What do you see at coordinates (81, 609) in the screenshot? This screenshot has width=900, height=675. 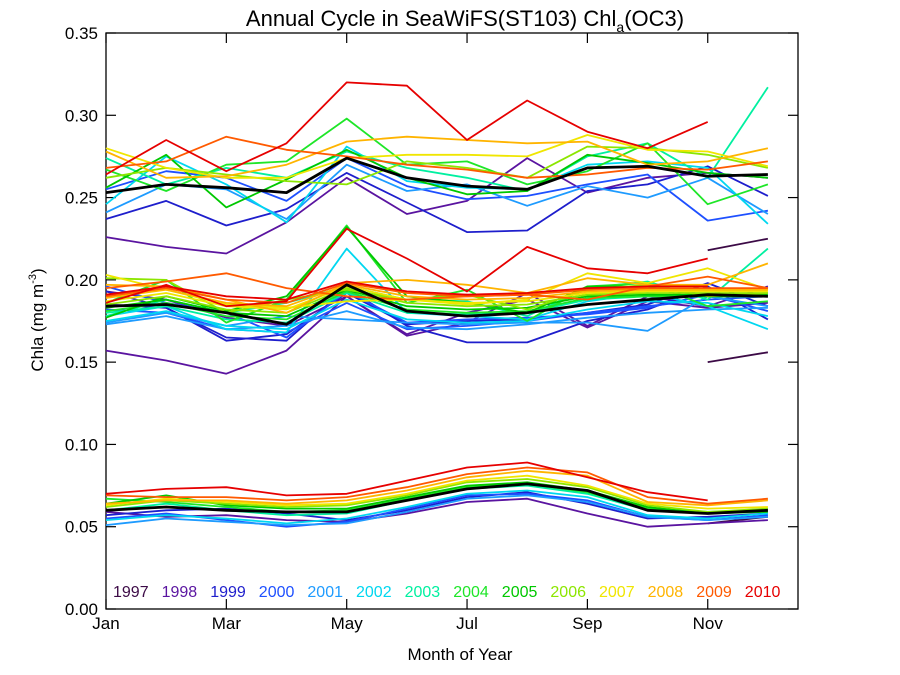 I see `y-tick-label: 0.00` at bounding box center [81, 609].